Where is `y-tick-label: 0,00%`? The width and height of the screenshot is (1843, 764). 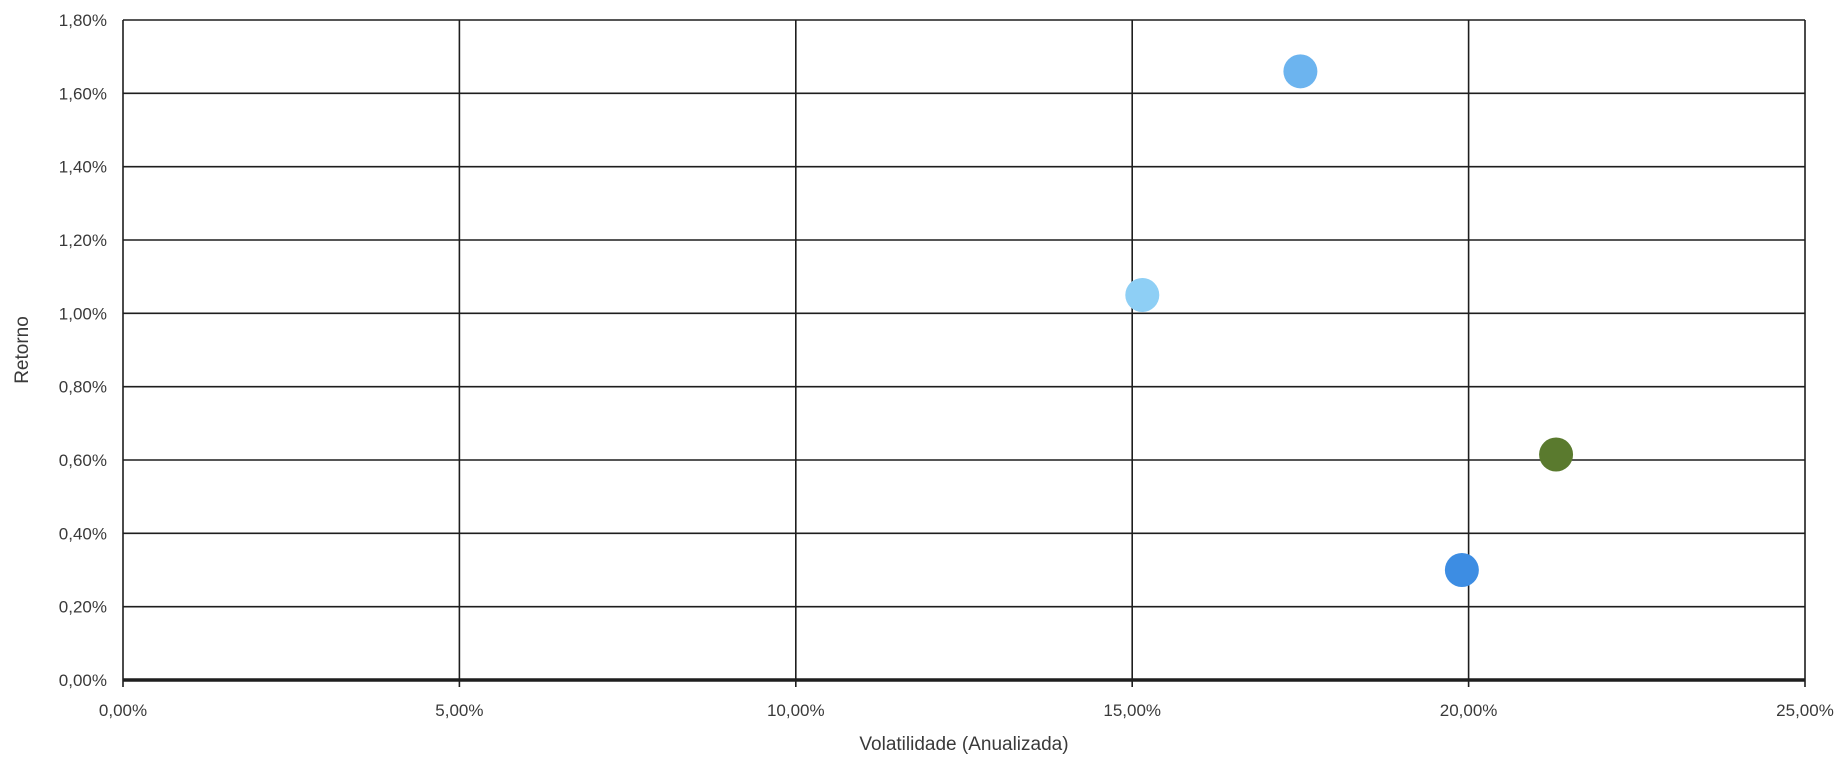
y-tick-label: 0,00% is located at coordinates (83, 680).